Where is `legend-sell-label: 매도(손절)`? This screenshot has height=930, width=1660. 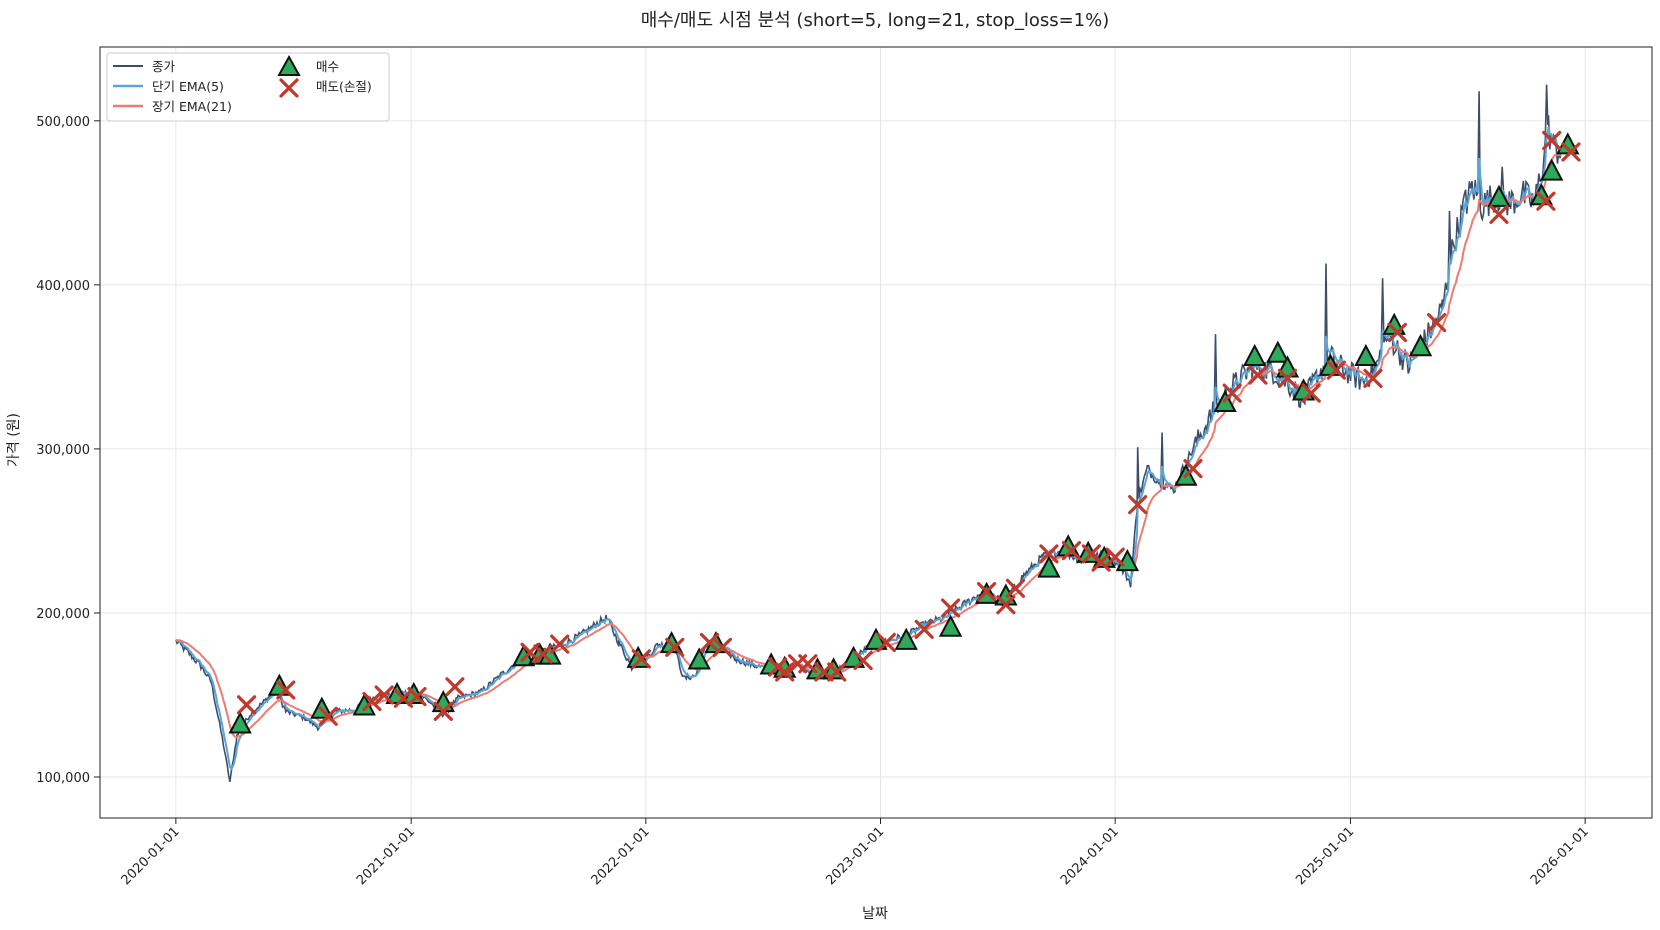
legend-sell-label: 매도(손절) is located at coordinates (344, 86).